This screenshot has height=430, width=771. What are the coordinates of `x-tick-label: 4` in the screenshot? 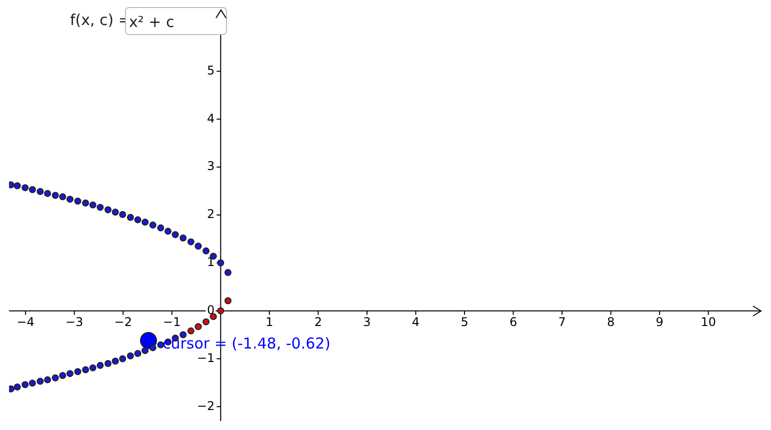 It's located at (416, 321).